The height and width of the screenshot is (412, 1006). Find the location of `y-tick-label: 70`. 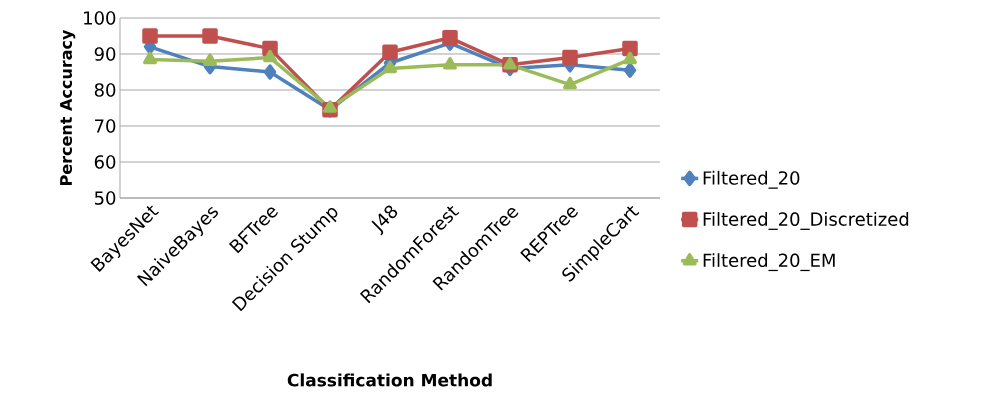

y-tick-label: 70 is located at coordinates (105, 126).